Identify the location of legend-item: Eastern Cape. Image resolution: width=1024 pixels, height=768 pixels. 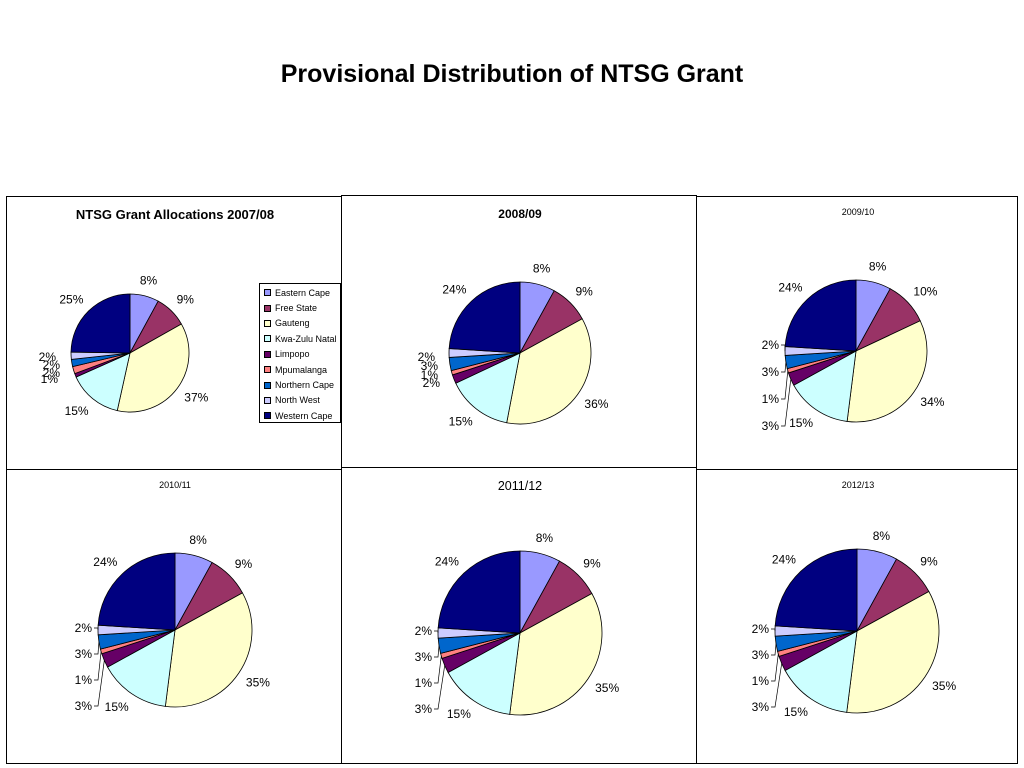
(302, 292).